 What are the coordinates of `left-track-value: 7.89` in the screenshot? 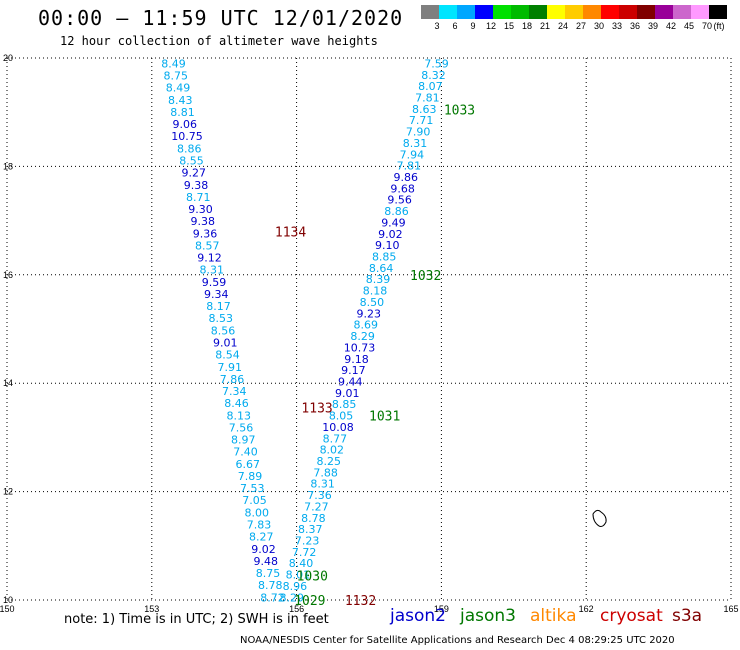 It's located at (250, 476).